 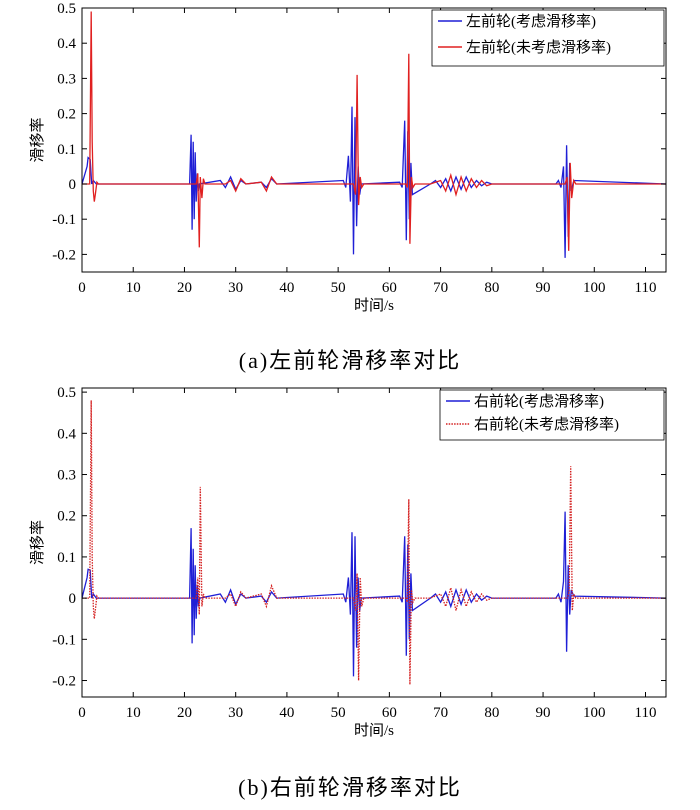 I want to click on chart-b-caption: (b)右前轮滑移率对比, so click(x=350, y=787).